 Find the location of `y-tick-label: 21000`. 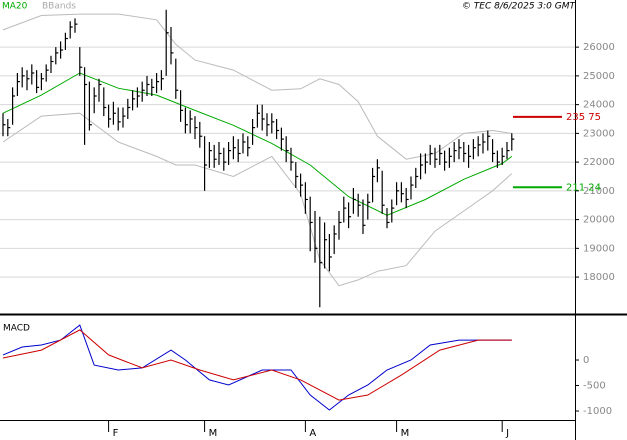

y-tick-label: 21000 is located at coordinates (599, 191).